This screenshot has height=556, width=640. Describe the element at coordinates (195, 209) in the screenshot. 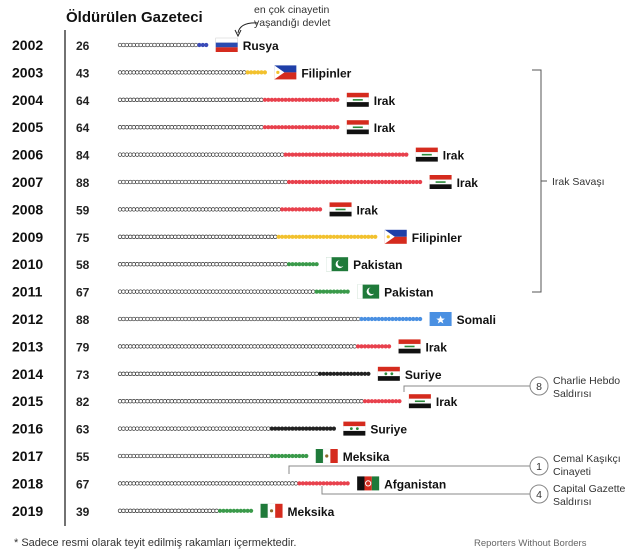

I see `data-row-2008: 2008 59 Irak` at that location.